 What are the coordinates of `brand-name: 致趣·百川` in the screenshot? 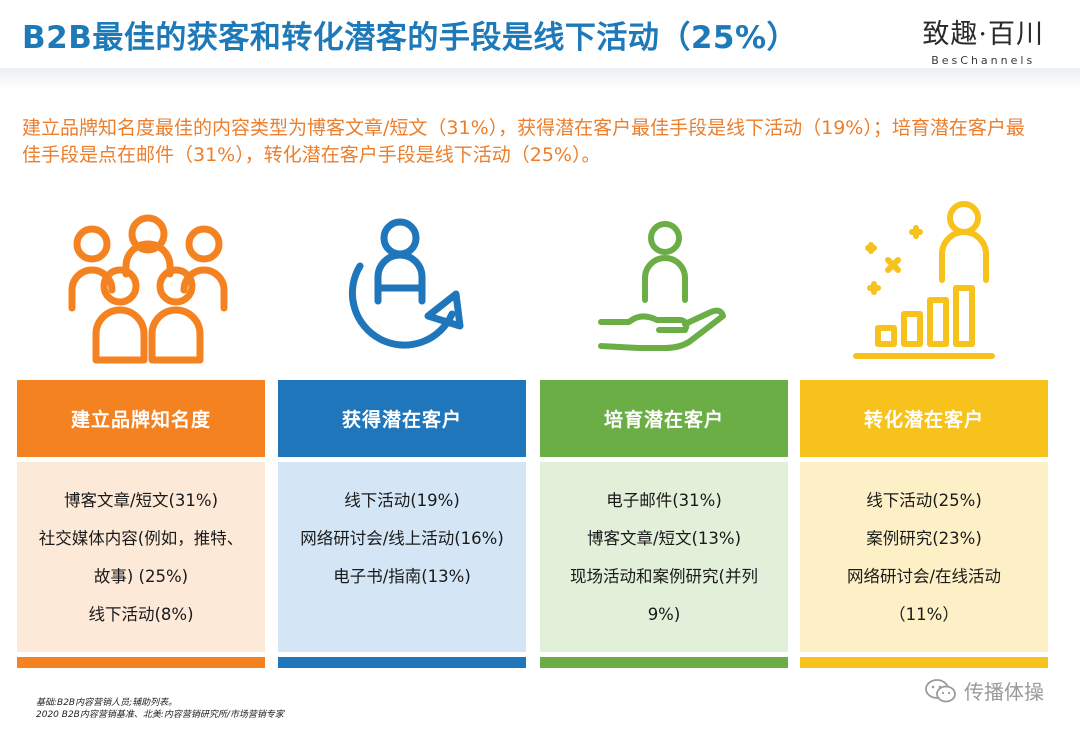 It's located at (983, 34).